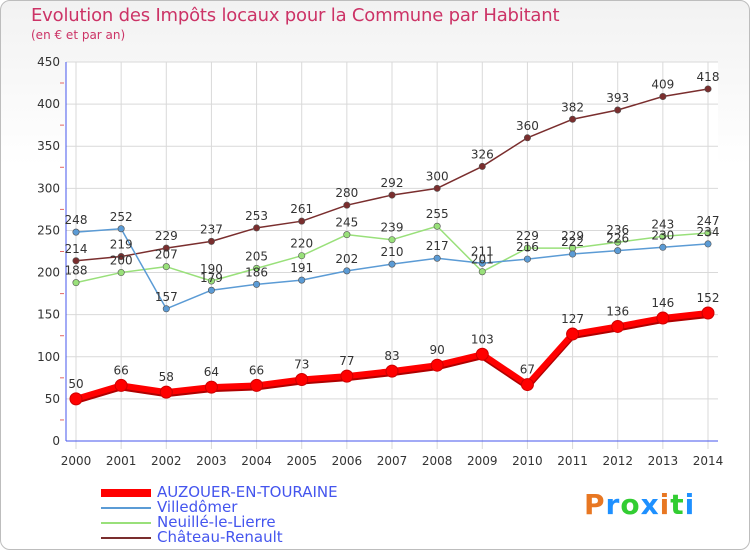  I want to click on x-tick-label: 2008, so click(437, 461).